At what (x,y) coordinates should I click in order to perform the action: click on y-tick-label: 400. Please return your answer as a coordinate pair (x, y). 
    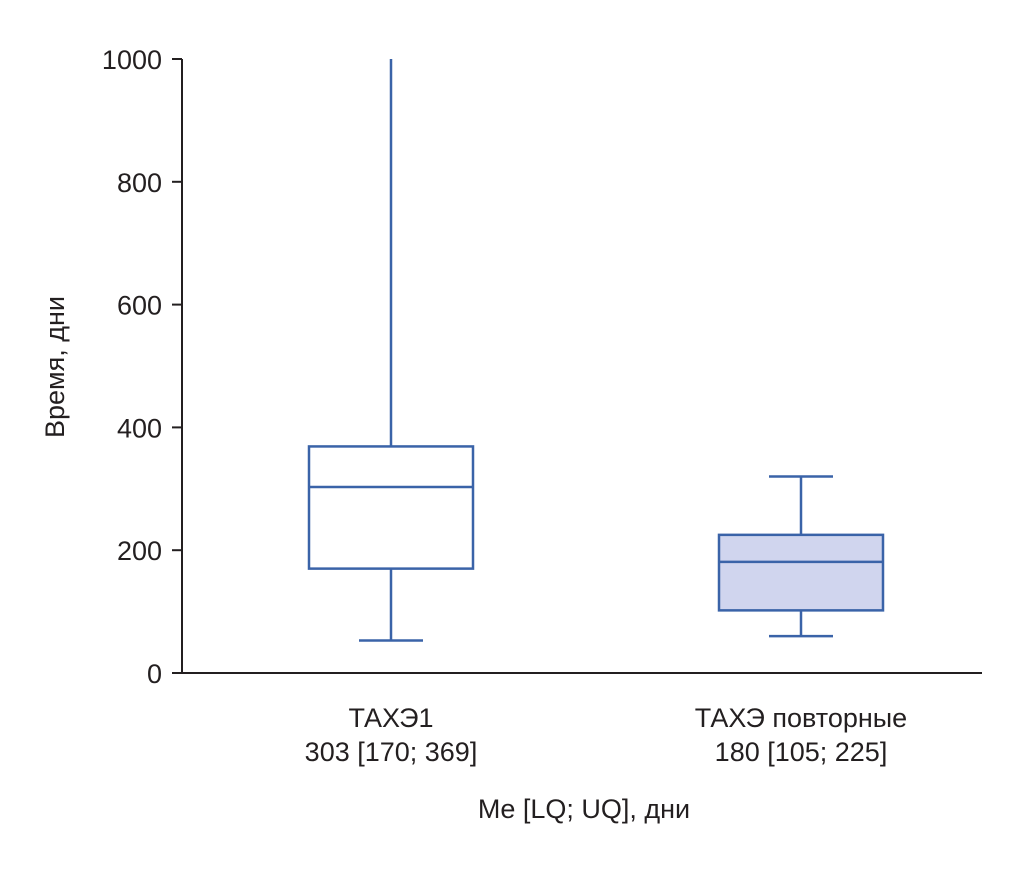
    Looking at the image, I should click on (139, 428).